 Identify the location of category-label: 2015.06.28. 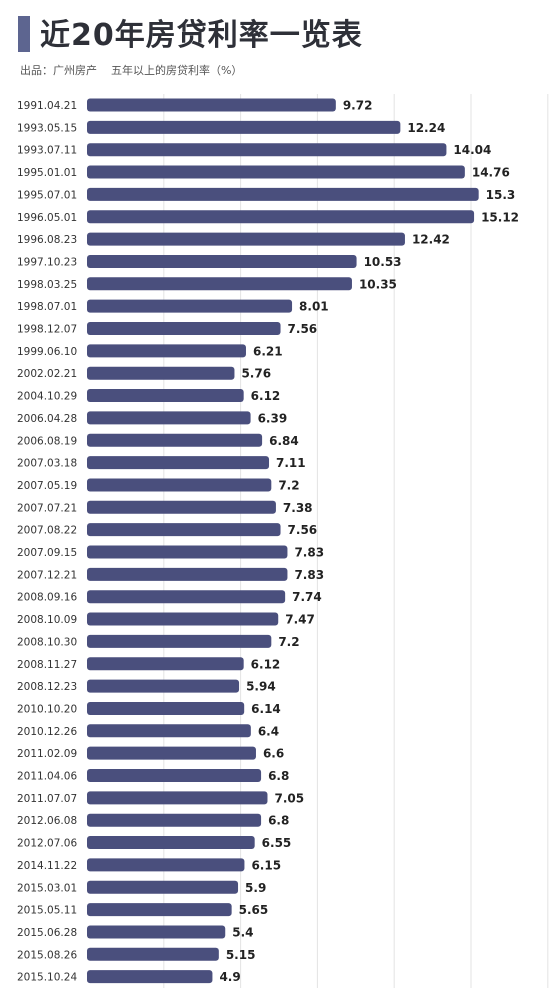
(47, 933).